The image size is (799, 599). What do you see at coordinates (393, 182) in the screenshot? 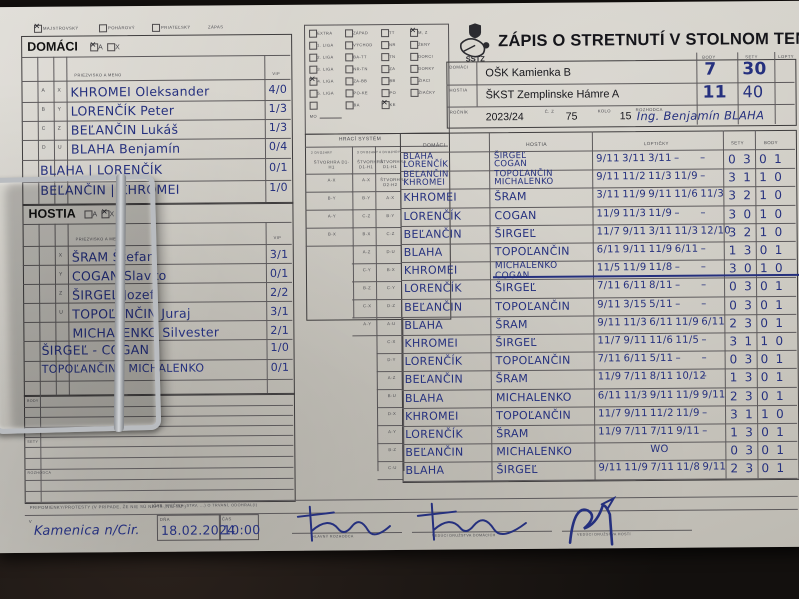
I see `playing-system-cell-col_c-1: ŠTVORHRA D2-H2` at bounding box center [393, 182].